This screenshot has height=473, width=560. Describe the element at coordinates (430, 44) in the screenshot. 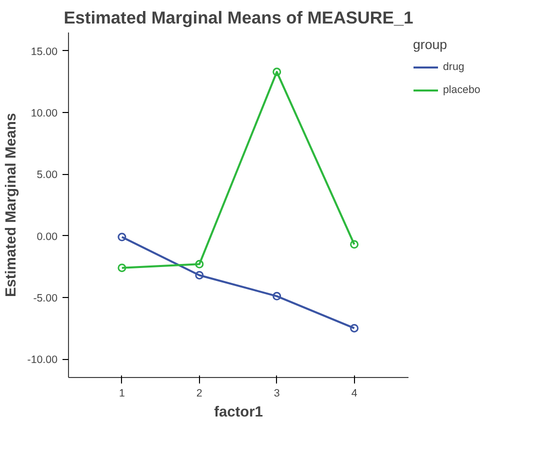

I see `legend-title: group` at that location.